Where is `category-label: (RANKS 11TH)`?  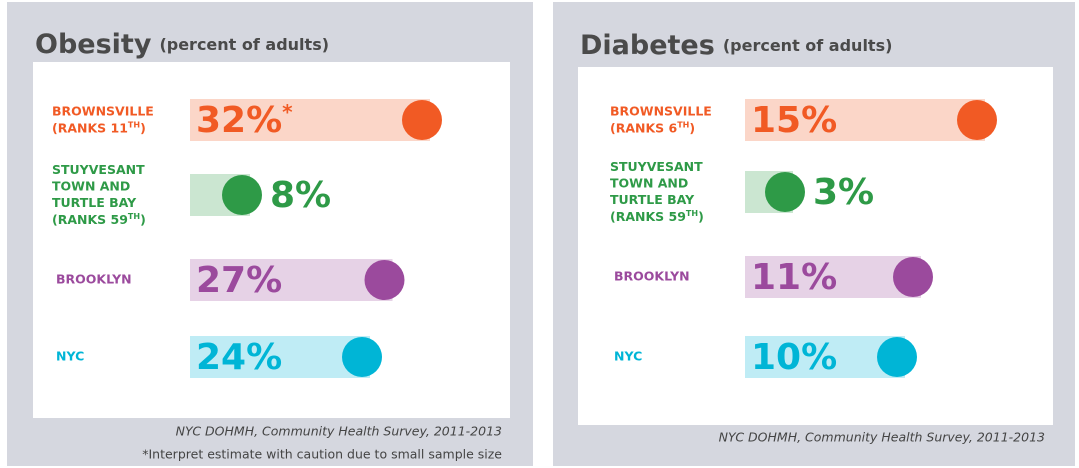
category-label: (RANKS 11TH) is located at coordinates (99, 127).